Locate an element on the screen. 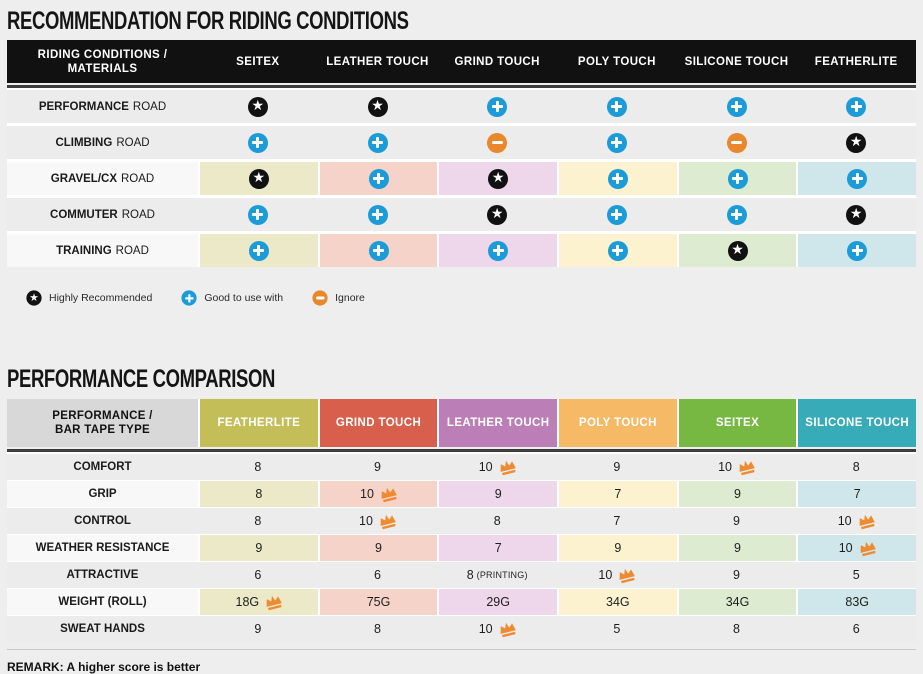 Image resolution: width=923 pixels, height=674 pixels. table-row-comfort: COMFORT 8 9 10 9 10 8 is located at coordinates (461, 467).